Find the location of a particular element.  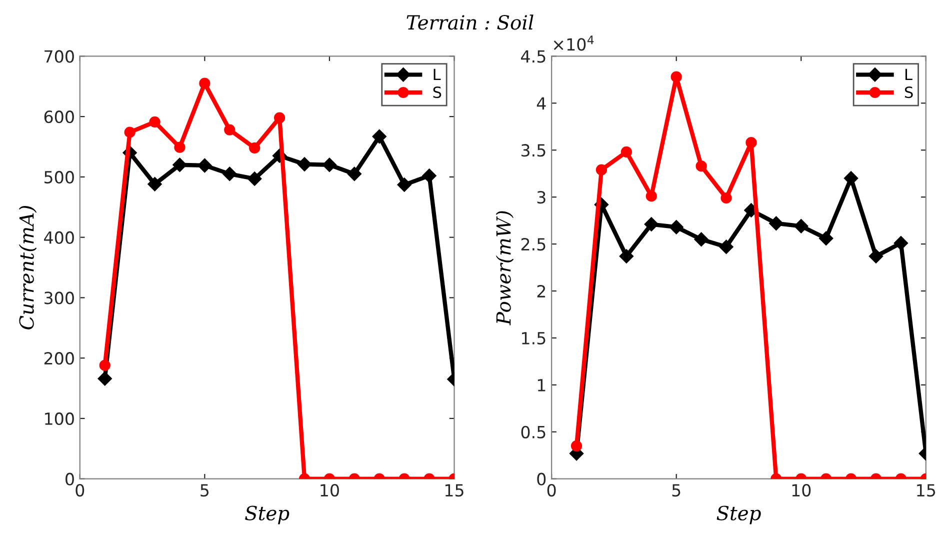

y-tick-label: 700 is located at coordinates (59, 56).